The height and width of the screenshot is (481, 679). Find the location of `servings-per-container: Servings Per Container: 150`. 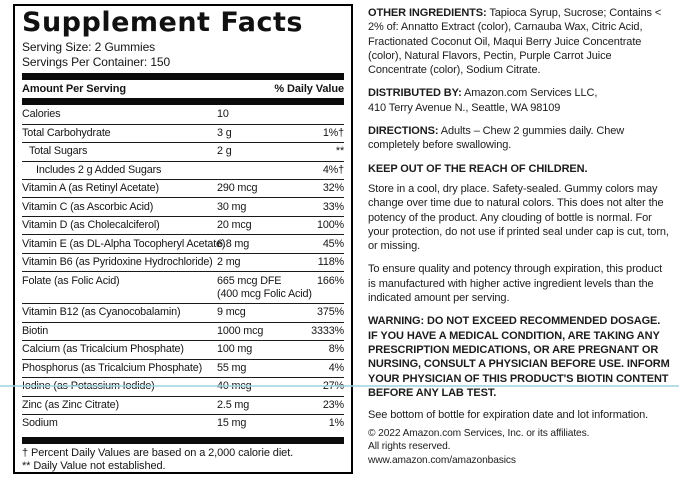

servings-per-container: Servings Per Container: 150 is located at coordinates (96, 61).